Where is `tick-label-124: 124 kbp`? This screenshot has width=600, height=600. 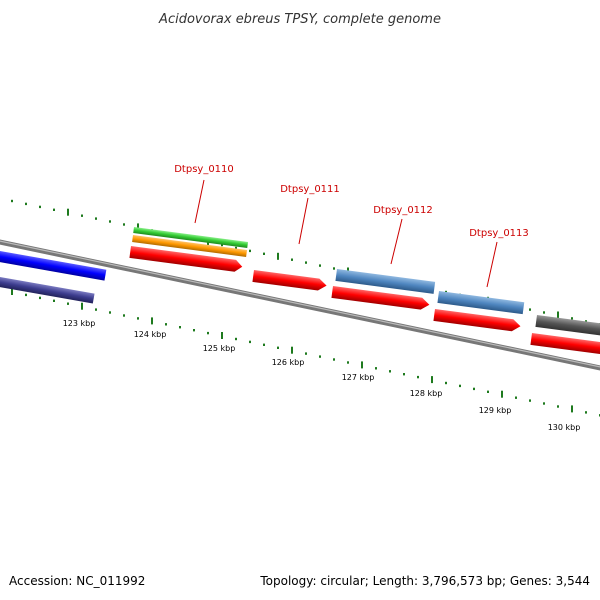
tick-label-124: 124 kbp is located at coordinates (150, 334).